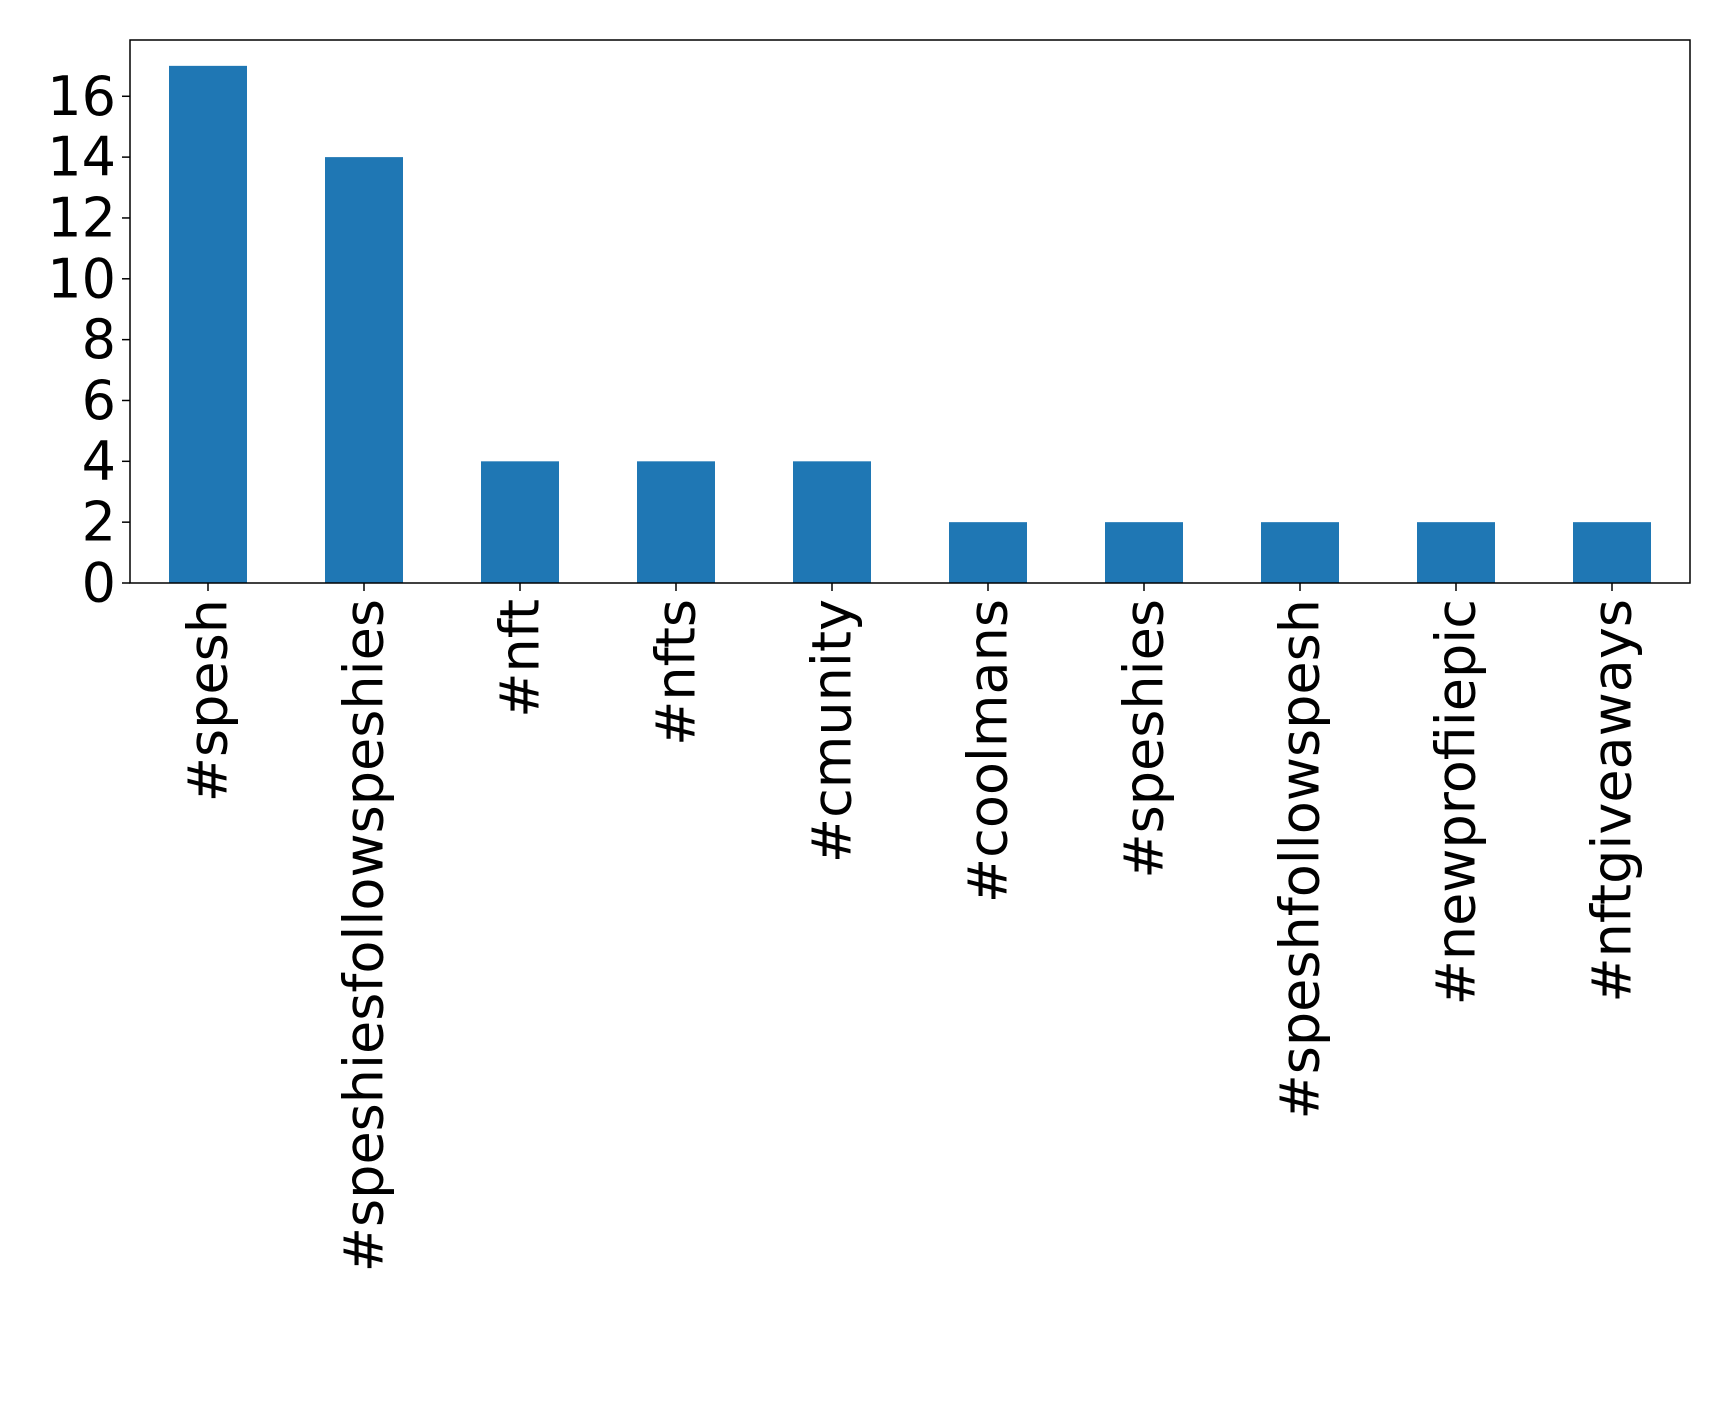  Describe the element at coordinates (208, 700) in the screenshot. I see `x-tick-label-0: #spesh` at that location.